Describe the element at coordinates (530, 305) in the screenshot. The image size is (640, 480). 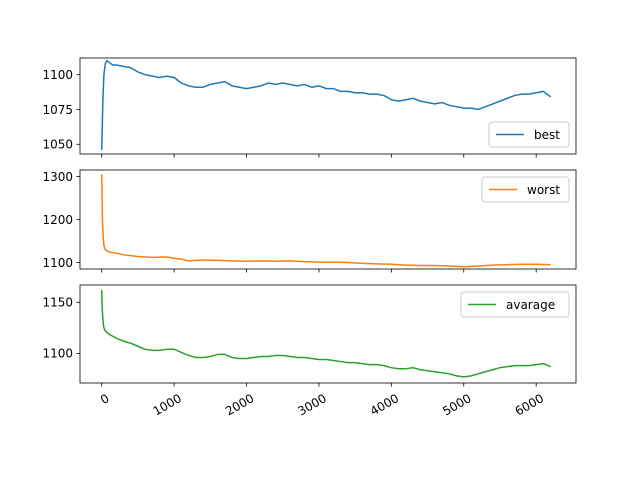
I see `legend-label-avarage: avarage` at that location.